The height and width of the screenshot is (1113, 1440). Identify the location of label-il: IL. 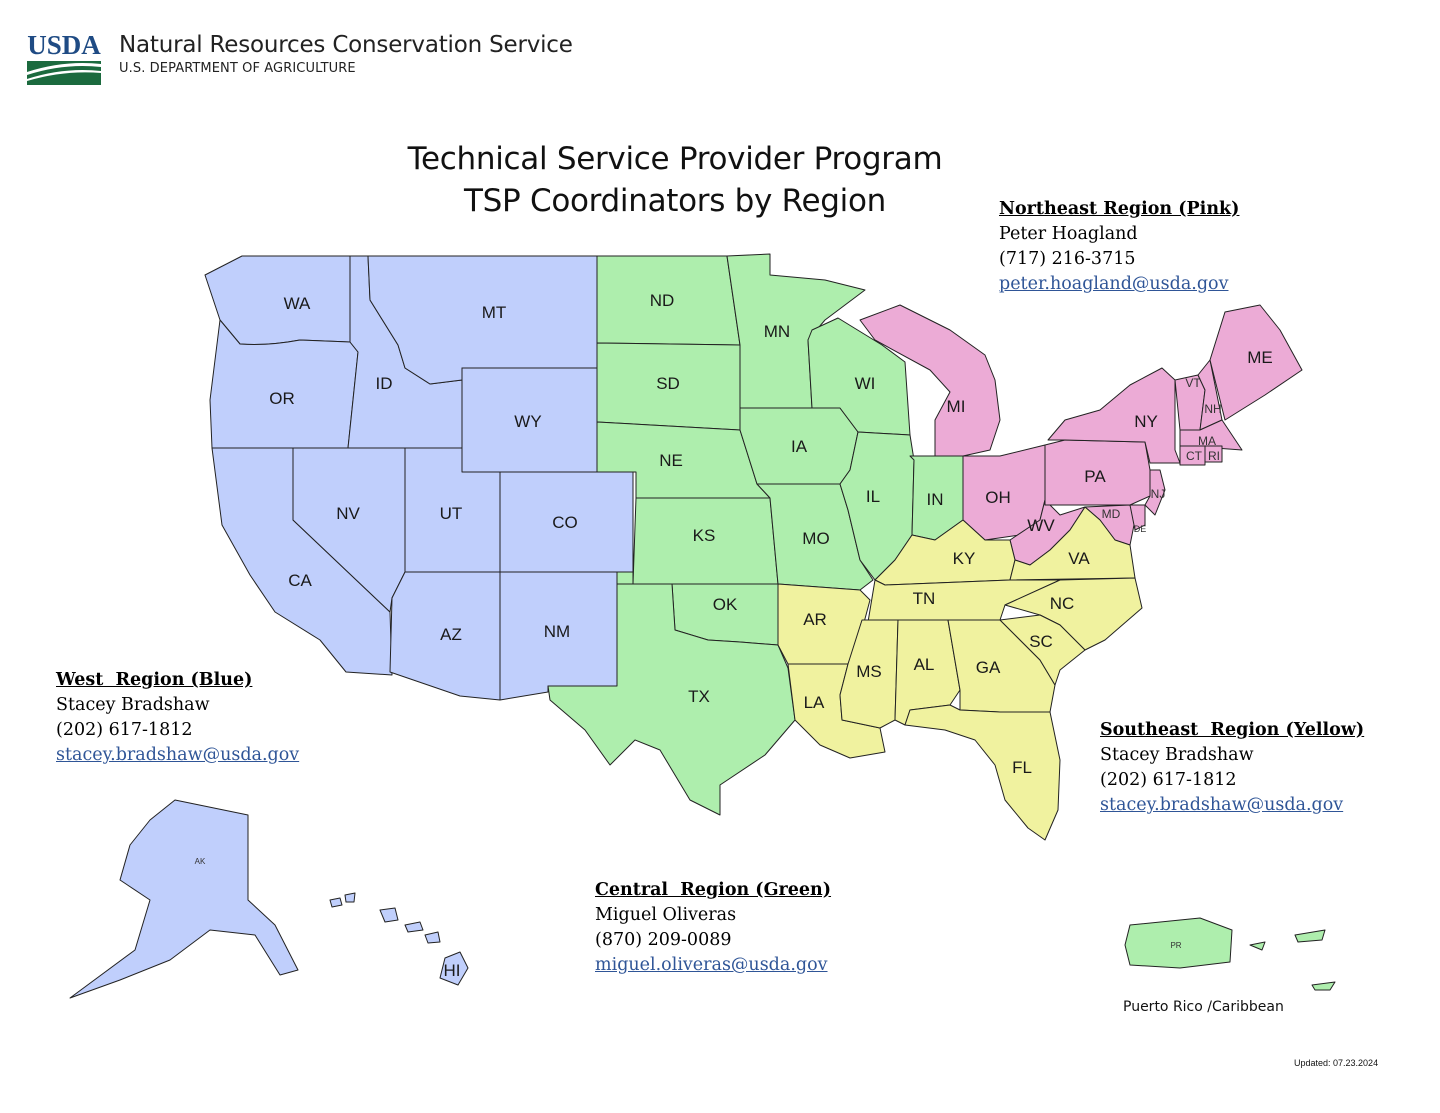
(873, 496).